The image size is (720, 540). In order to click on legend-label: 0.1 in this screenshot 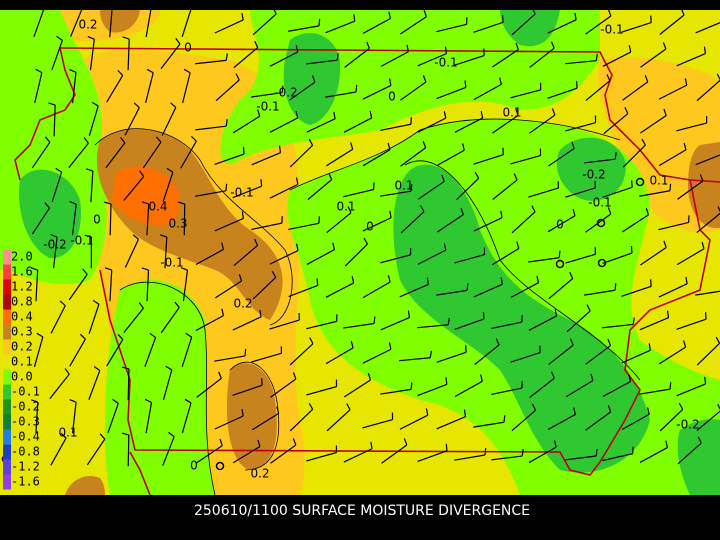, I will do `click(22, 362)`.